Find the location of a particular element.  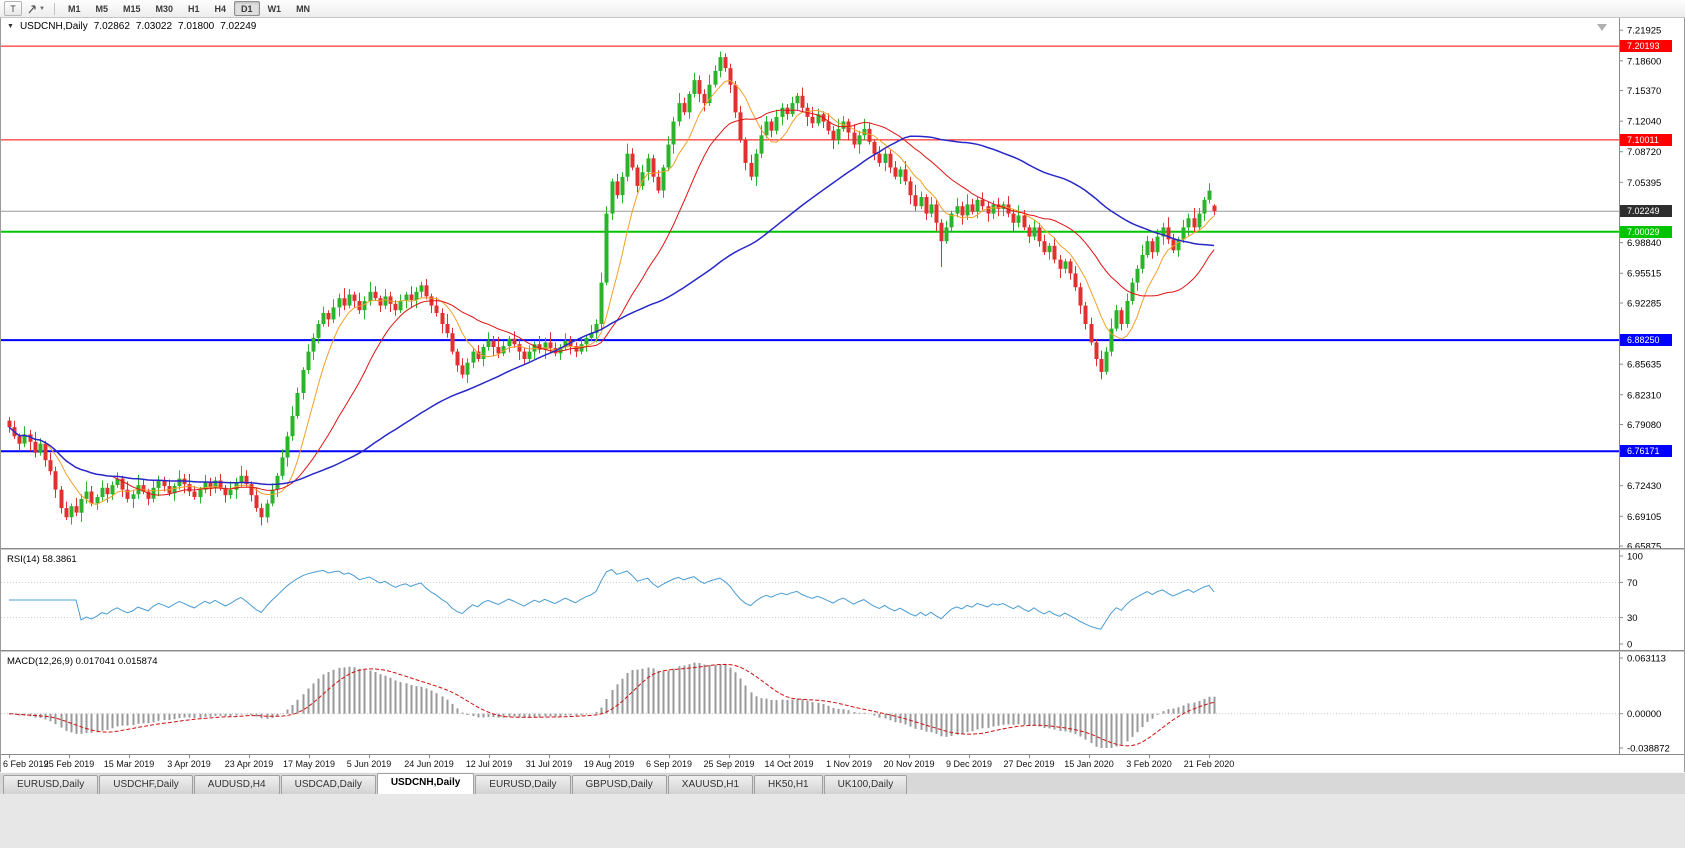

price-tick-label: 7.12040 is located at coordinates (1644, 122).